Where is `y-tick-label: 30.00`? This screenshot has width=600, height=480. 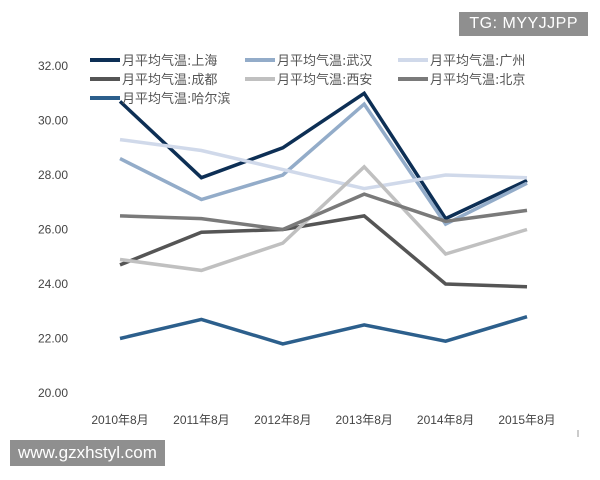
y-tick-label: 30.00 is located at coordinates (53, 121).